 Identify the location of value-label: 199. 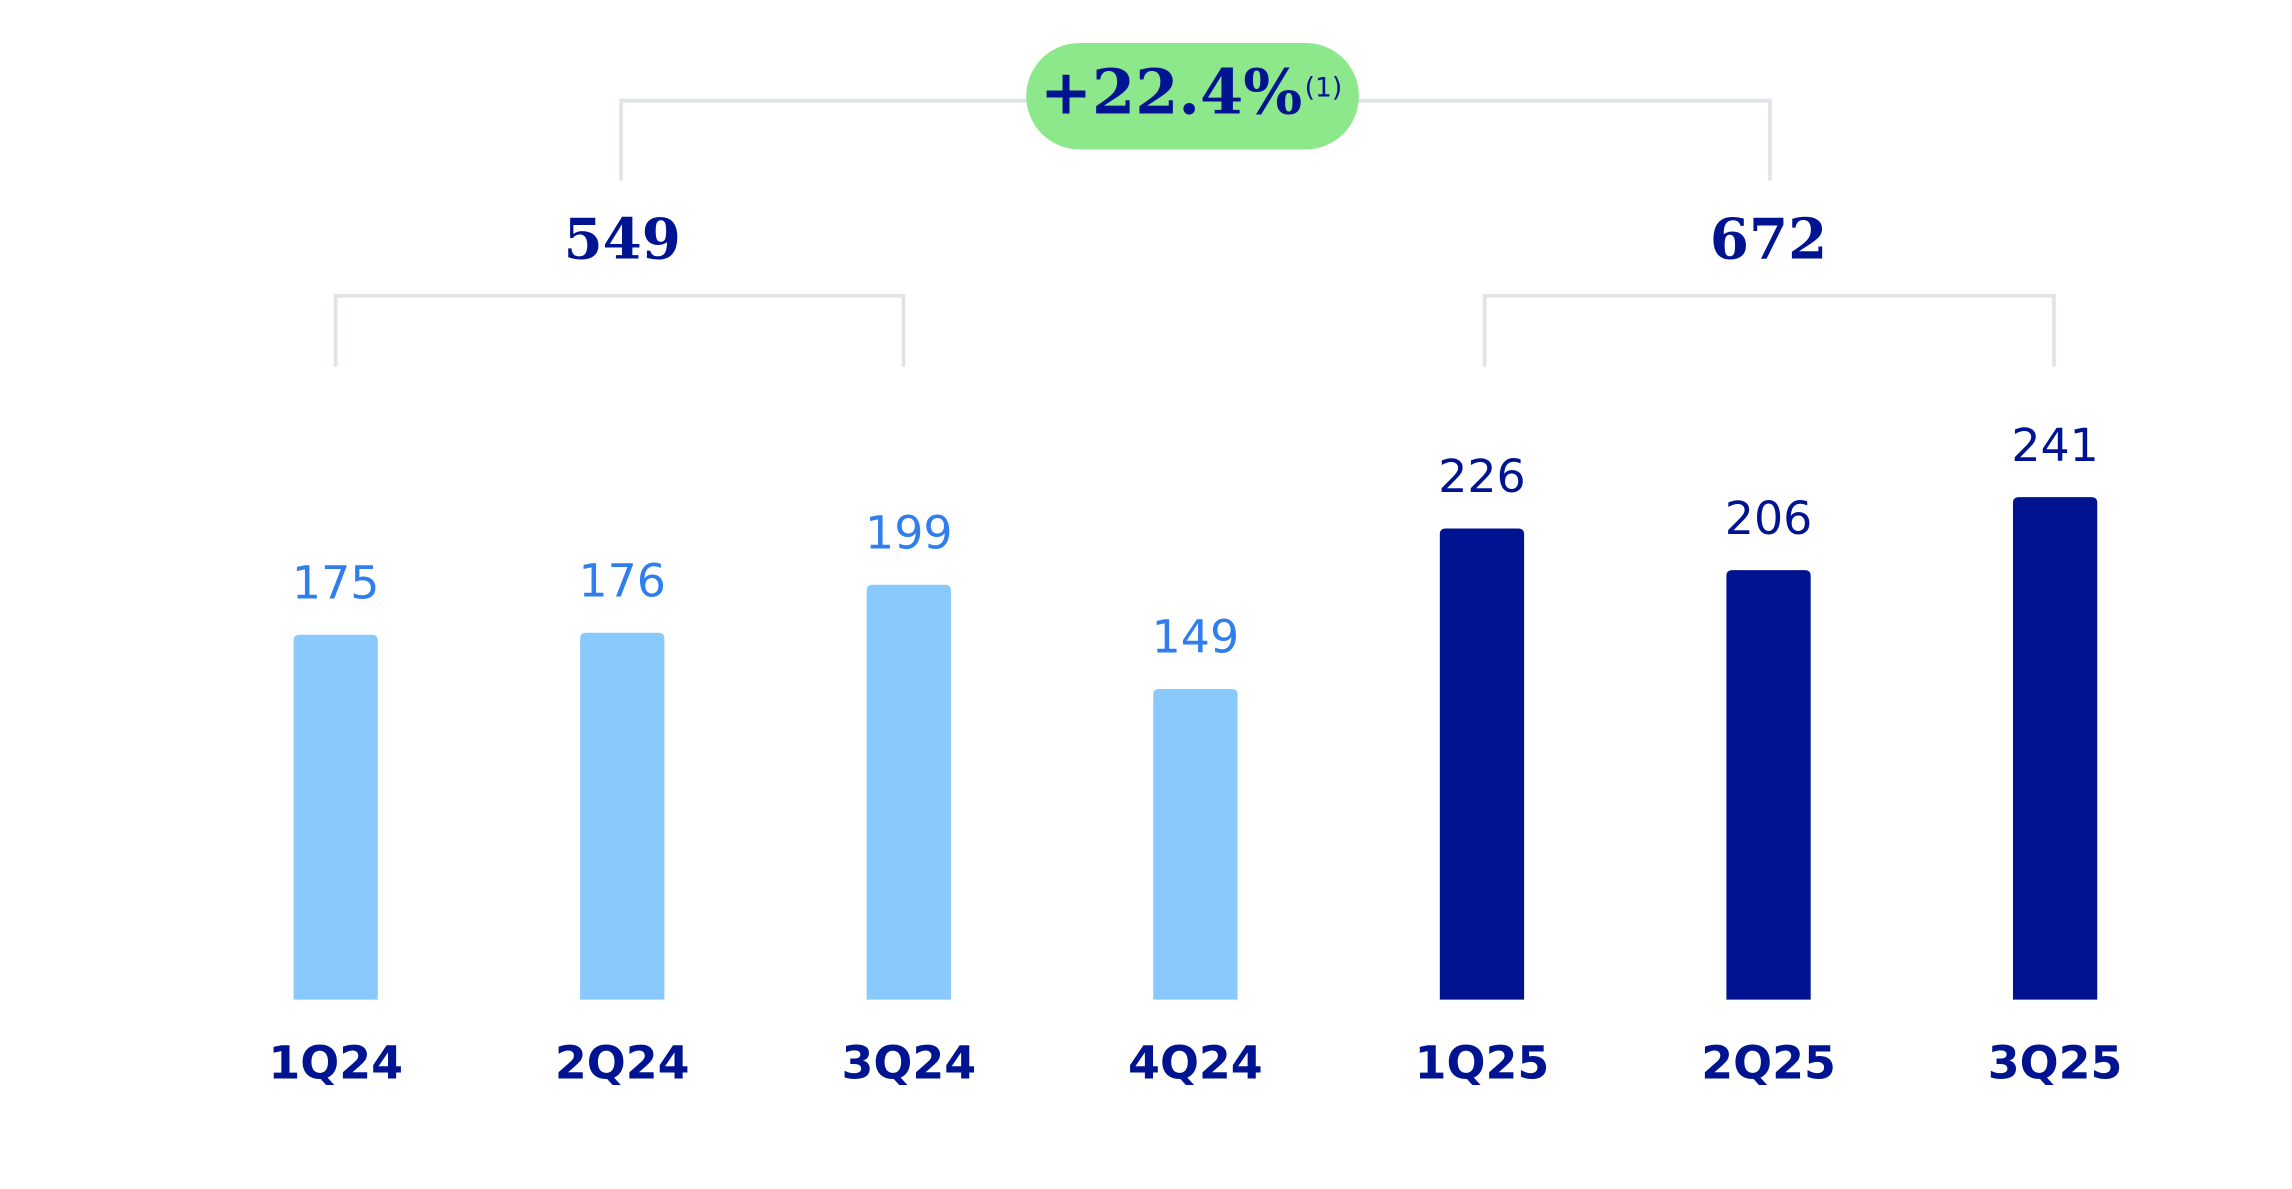
(908, 532).